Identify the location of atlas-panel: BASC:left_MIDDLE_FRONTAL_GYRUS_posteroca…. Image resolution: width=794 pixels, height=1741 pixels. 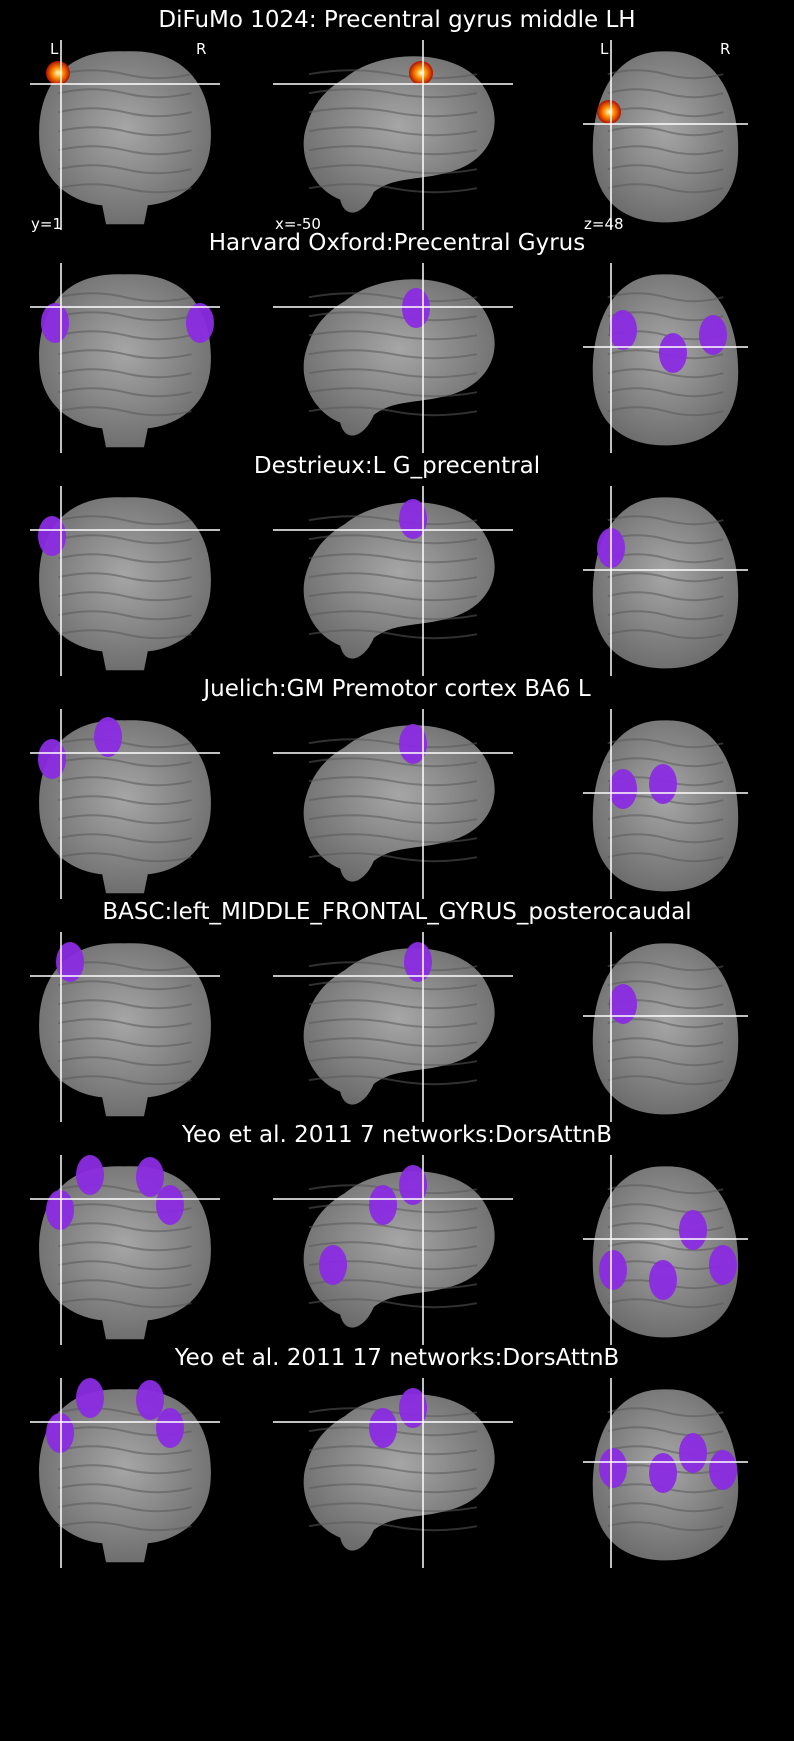
(397, 1010).